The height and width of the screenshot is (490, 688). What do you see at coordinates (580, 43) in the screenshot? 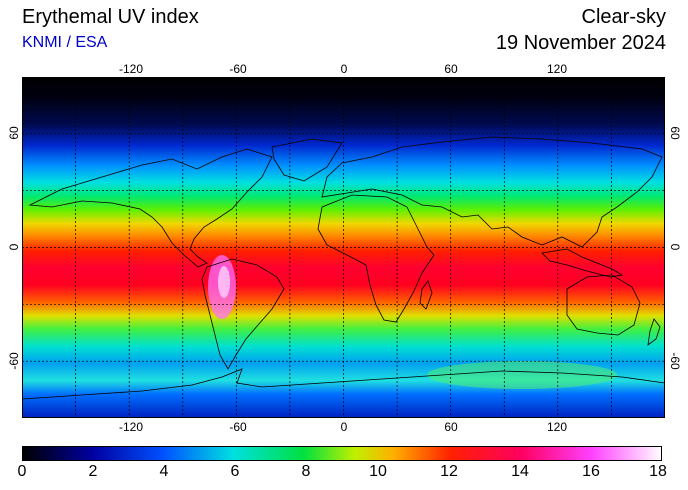
I see `date-label: 19 November 2024` at bounding box center [580, 43].